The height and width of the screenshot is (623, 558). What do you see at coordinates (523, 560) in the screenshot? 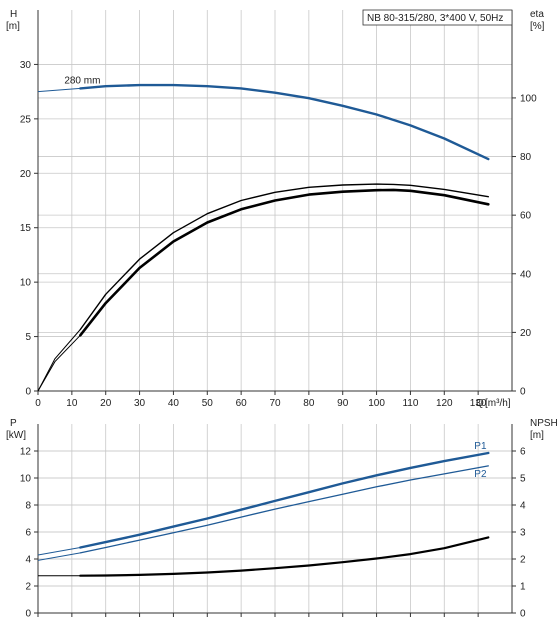
I see `right-axis-tick-label: 2` at bounding box center [523, 560].